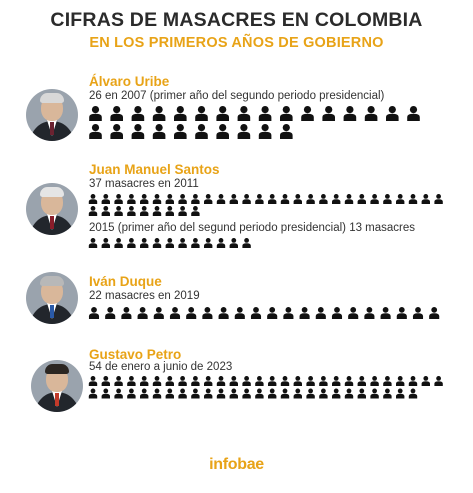  I want to click on president-name-duque: Iván Duque, so click(125, 281).